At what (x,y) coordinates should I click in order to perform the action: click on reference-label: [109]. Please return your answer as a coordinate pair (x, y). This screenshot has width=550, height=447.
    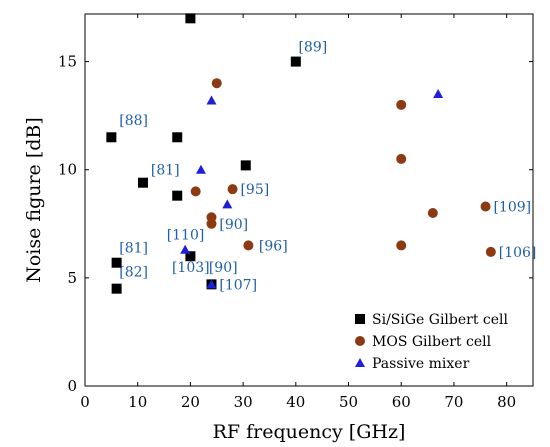
    Looking at the image, I should click on (512, 207).